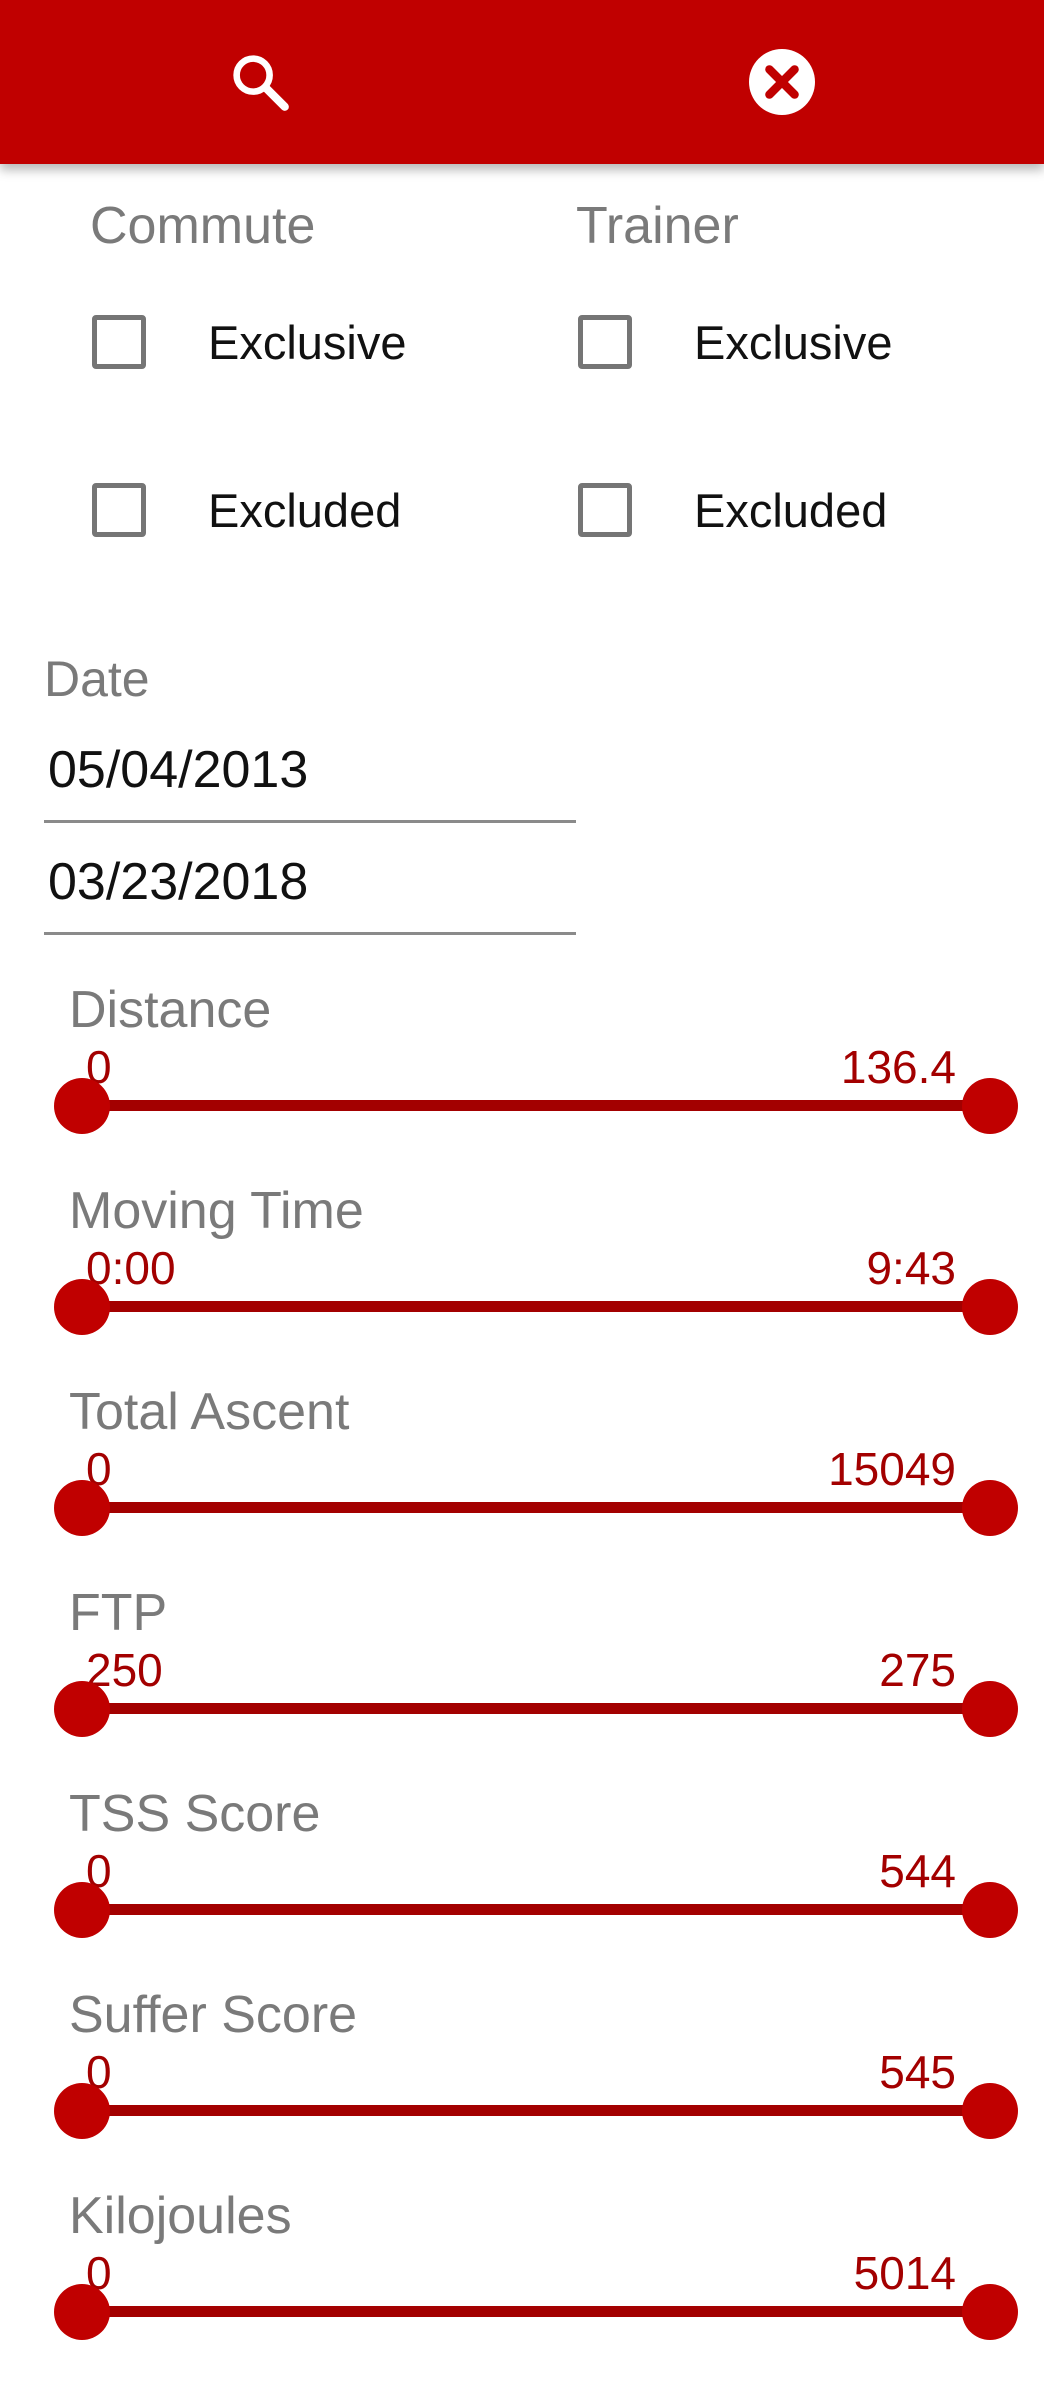  I want to click on slider-label: TSS Score, so click(195, 1814).